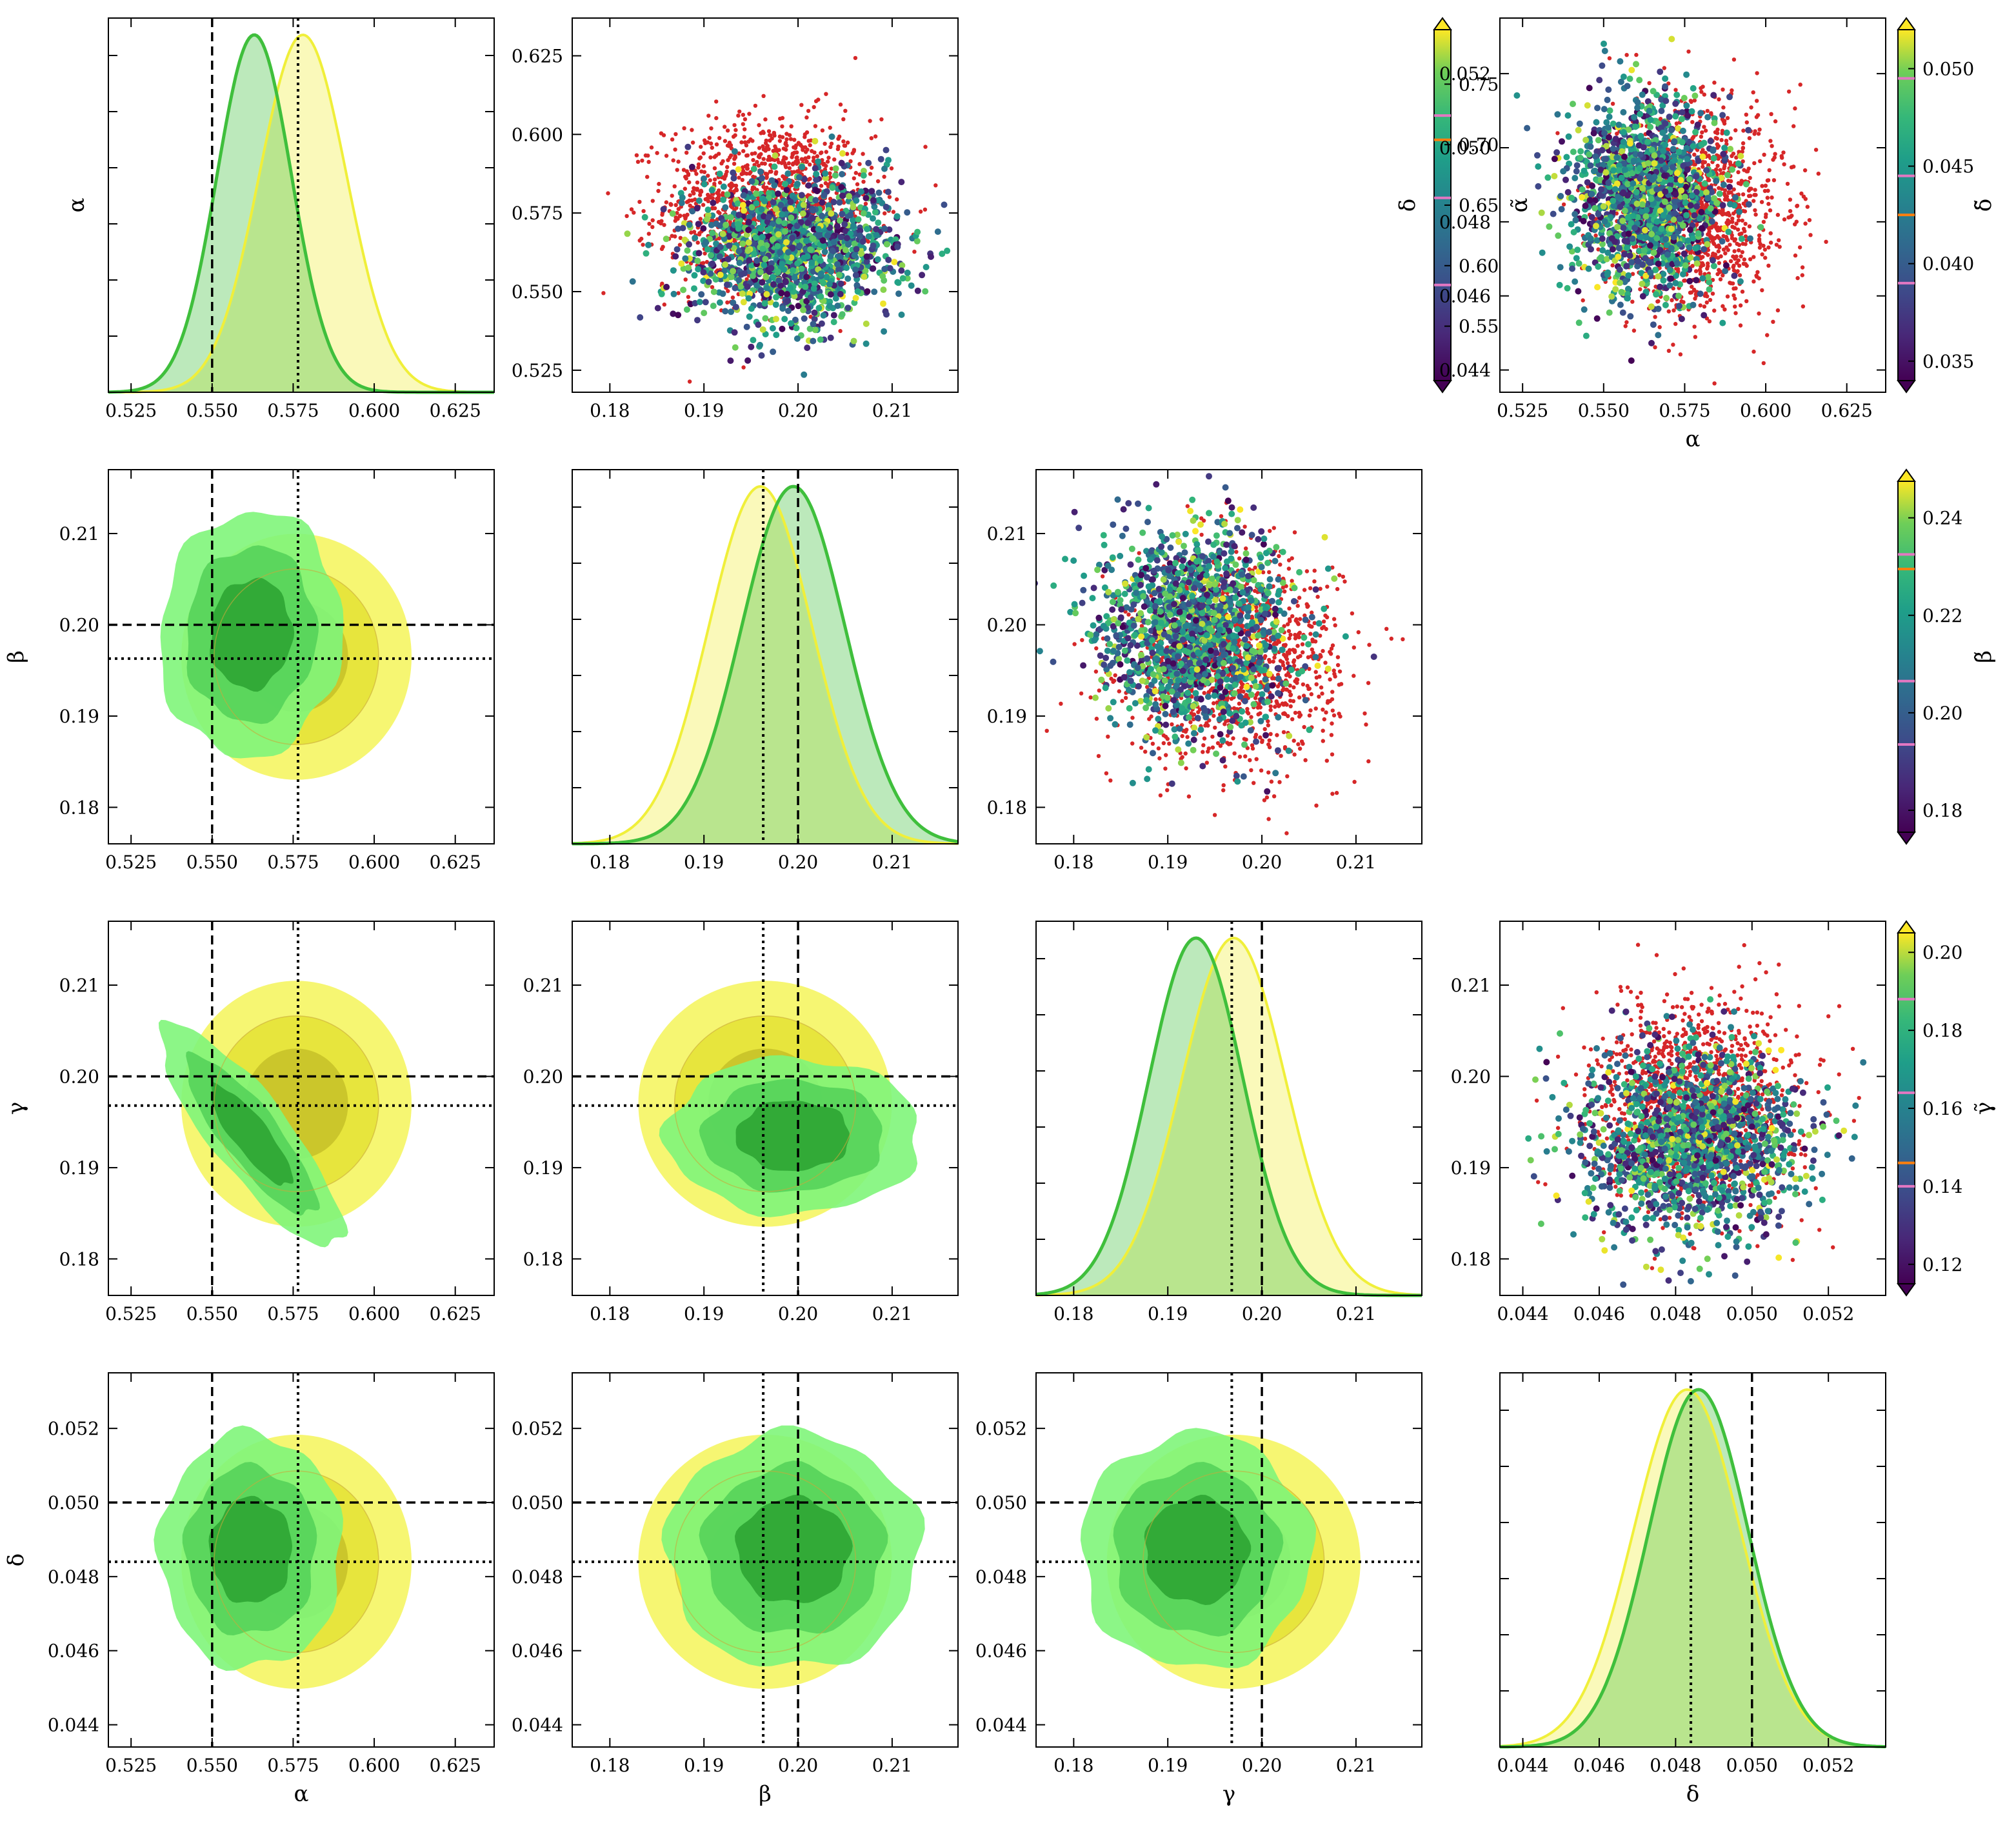  What do you see at coordinates (455, 862) in the screenshot?
I see `x-tick-label: 0.625` at bounding box center [455, 862].